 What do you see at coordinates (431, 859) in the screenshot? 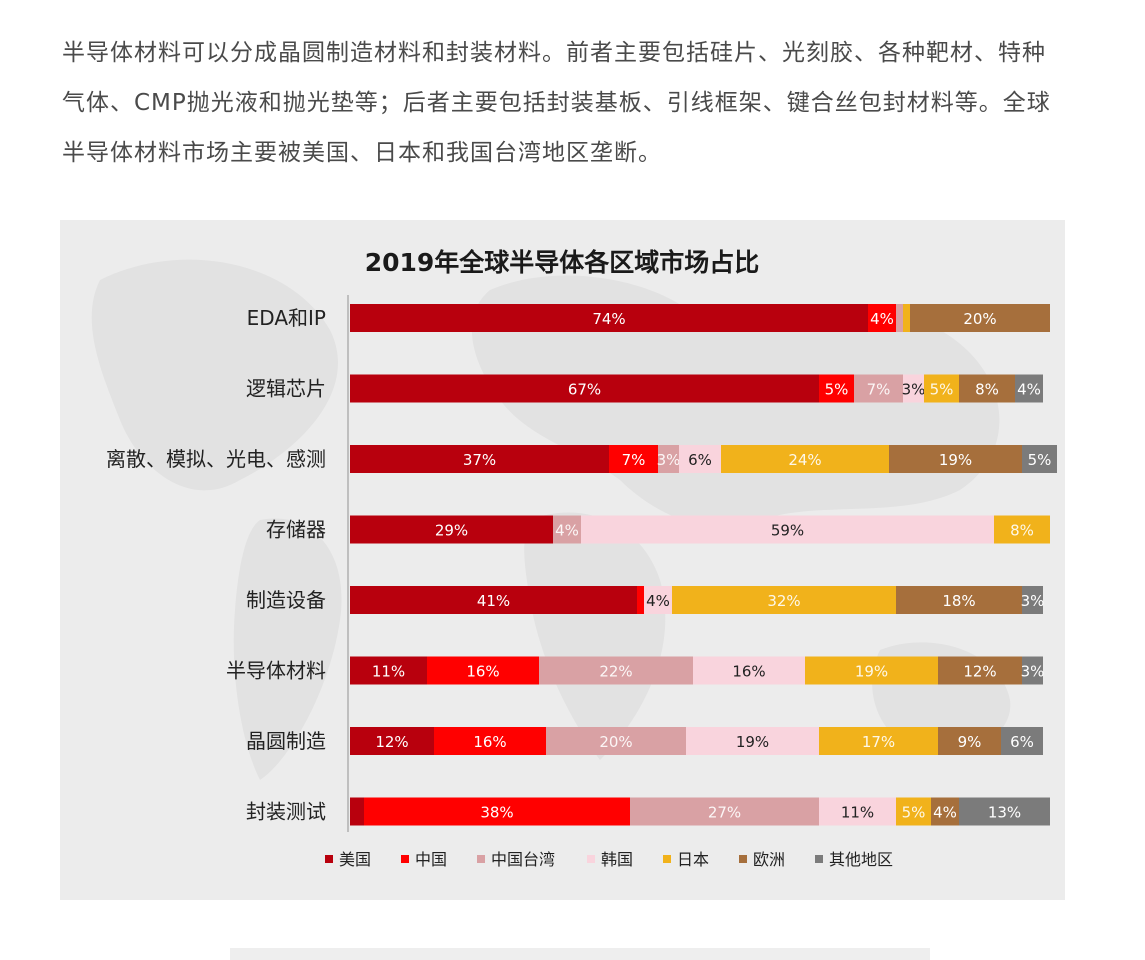
I see `legend-label: 中国` at bounding box center [431, 859].